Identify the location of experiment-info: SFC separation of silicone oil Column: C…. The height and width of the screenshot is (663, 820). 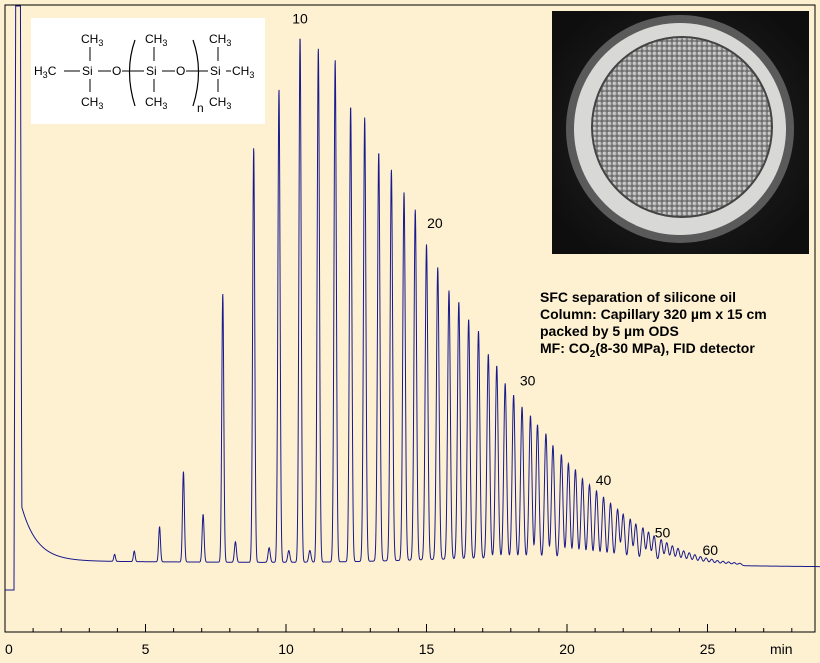
(653, 326).